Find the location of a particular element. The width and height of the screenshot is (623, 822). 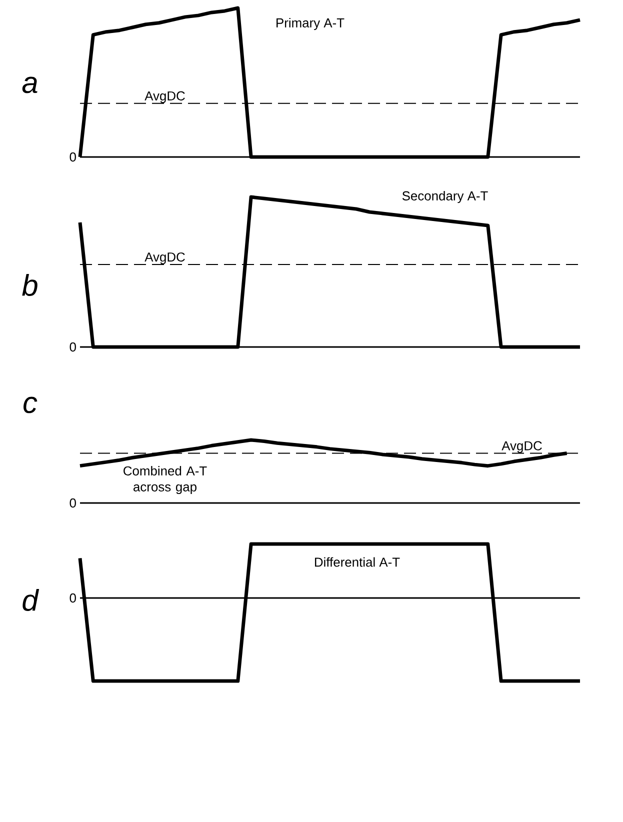

y-axis-title: c is located at coordinates (31, 405).